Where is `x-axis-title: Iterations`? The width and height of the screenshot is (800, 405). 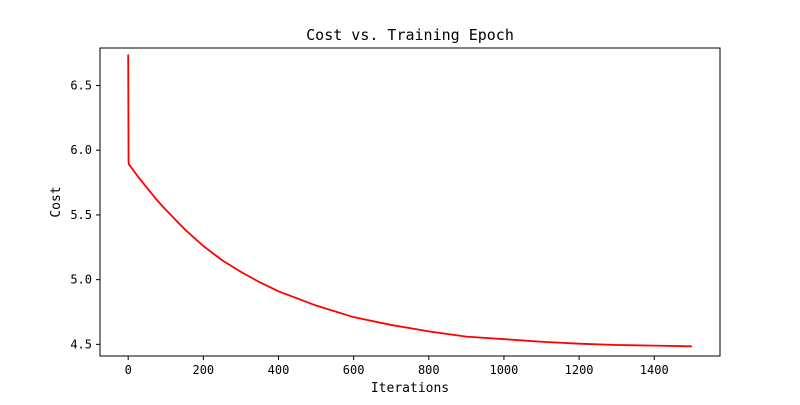
x-axis-title: Iterations is located at coordinates (410, 388).